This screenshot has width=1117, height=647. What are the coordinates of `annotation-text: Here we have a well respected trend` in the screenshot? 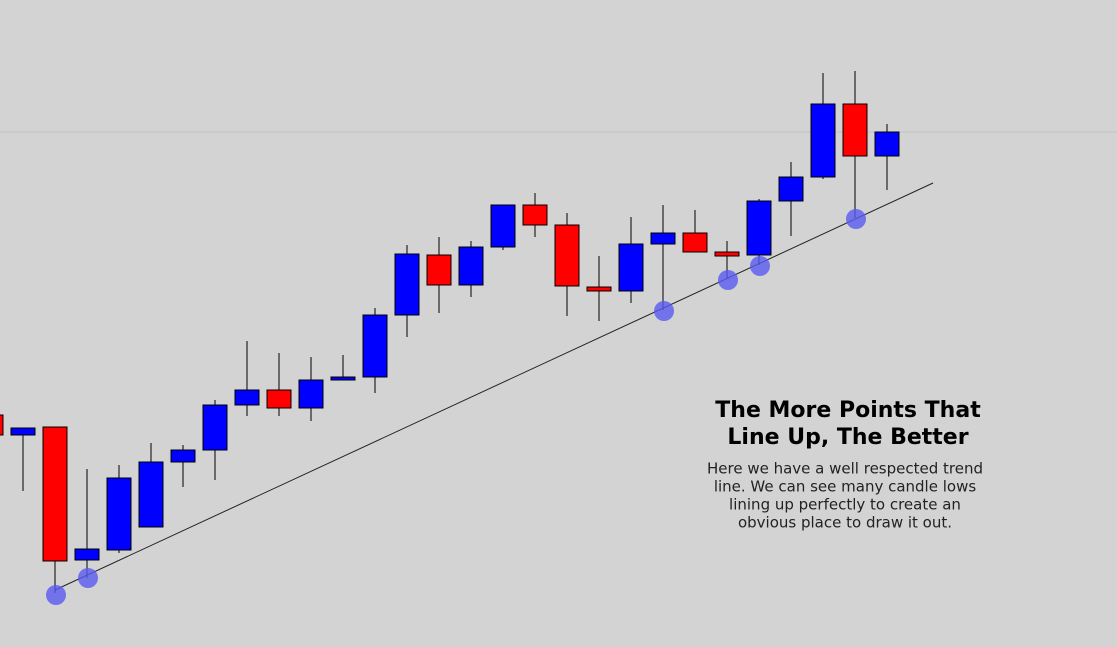 It's located at (845, 469).